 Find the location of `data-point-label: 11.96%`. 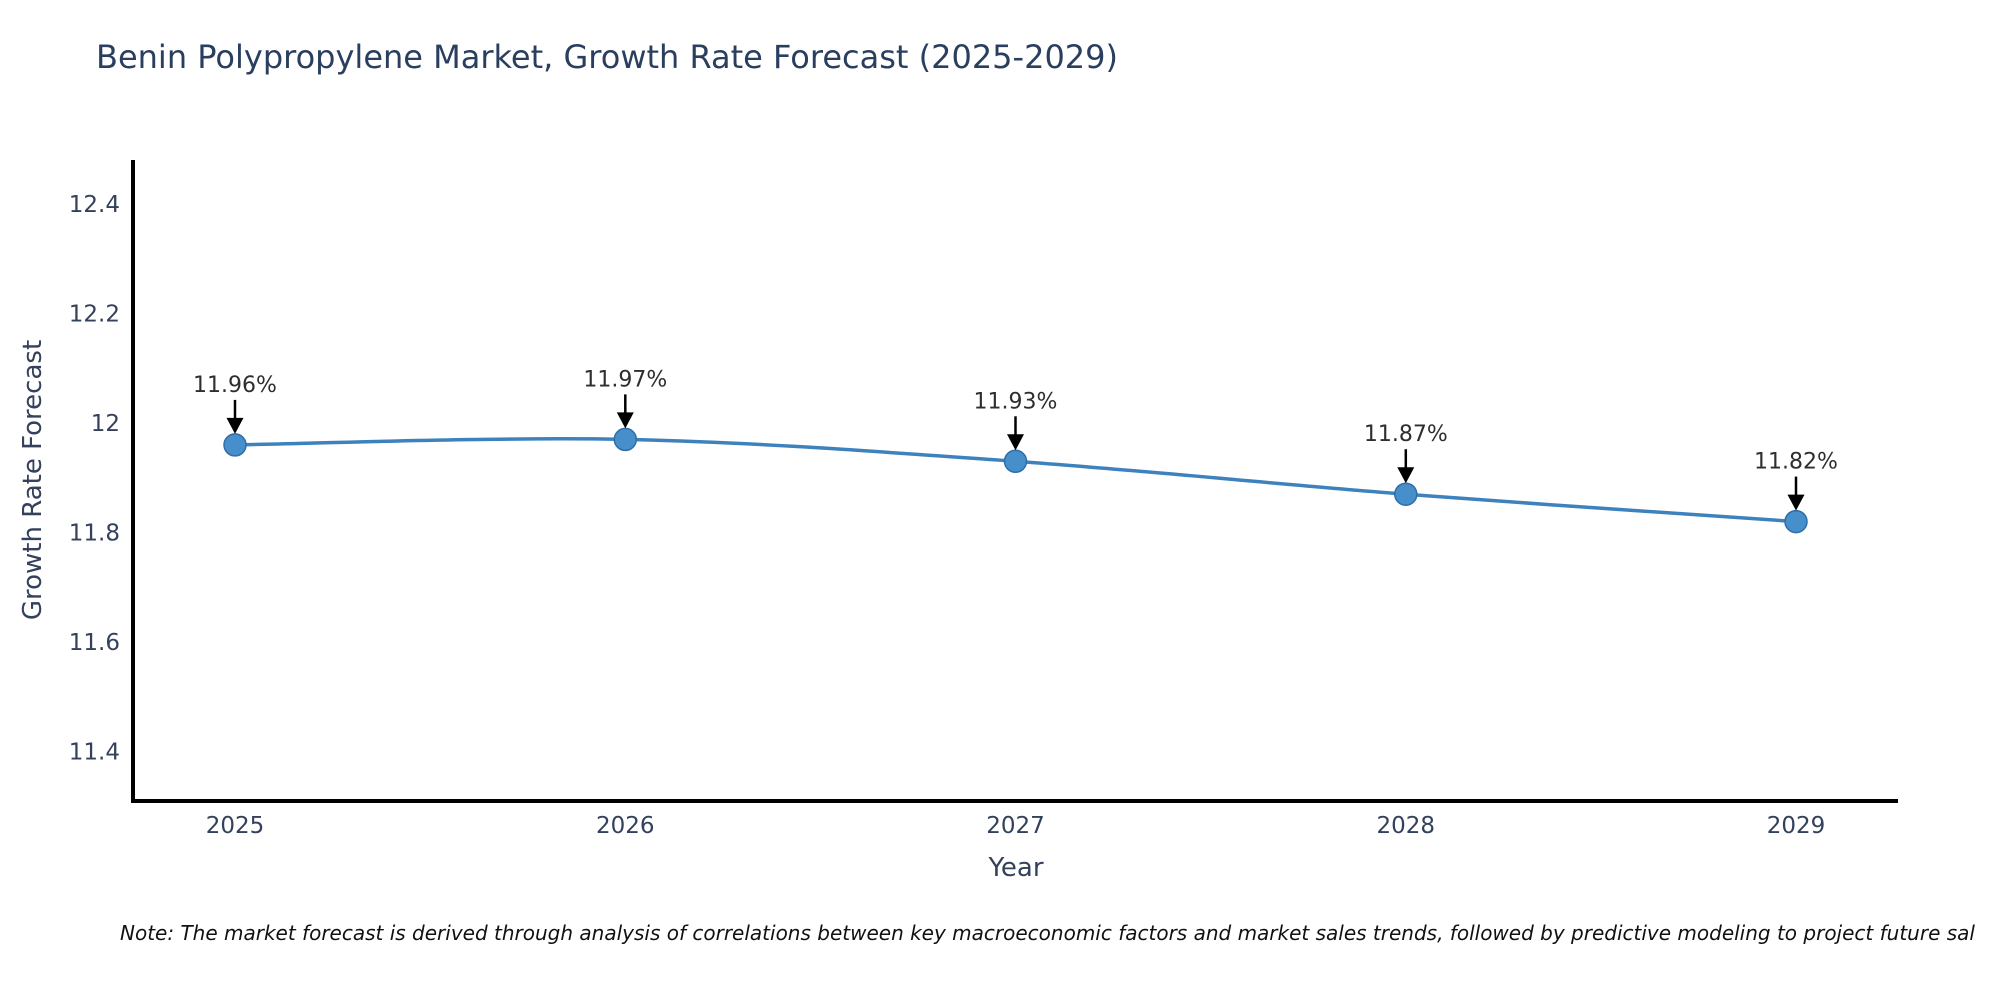

data-point-label: 11.96% is located at coordinates (235, 385).